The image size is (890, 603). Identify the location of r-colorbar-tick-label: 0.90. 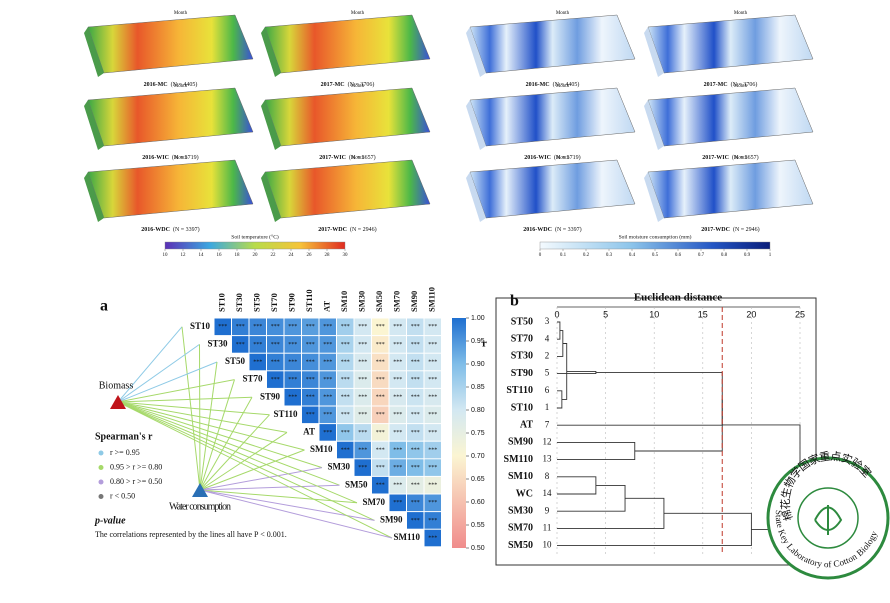
(478, 364).